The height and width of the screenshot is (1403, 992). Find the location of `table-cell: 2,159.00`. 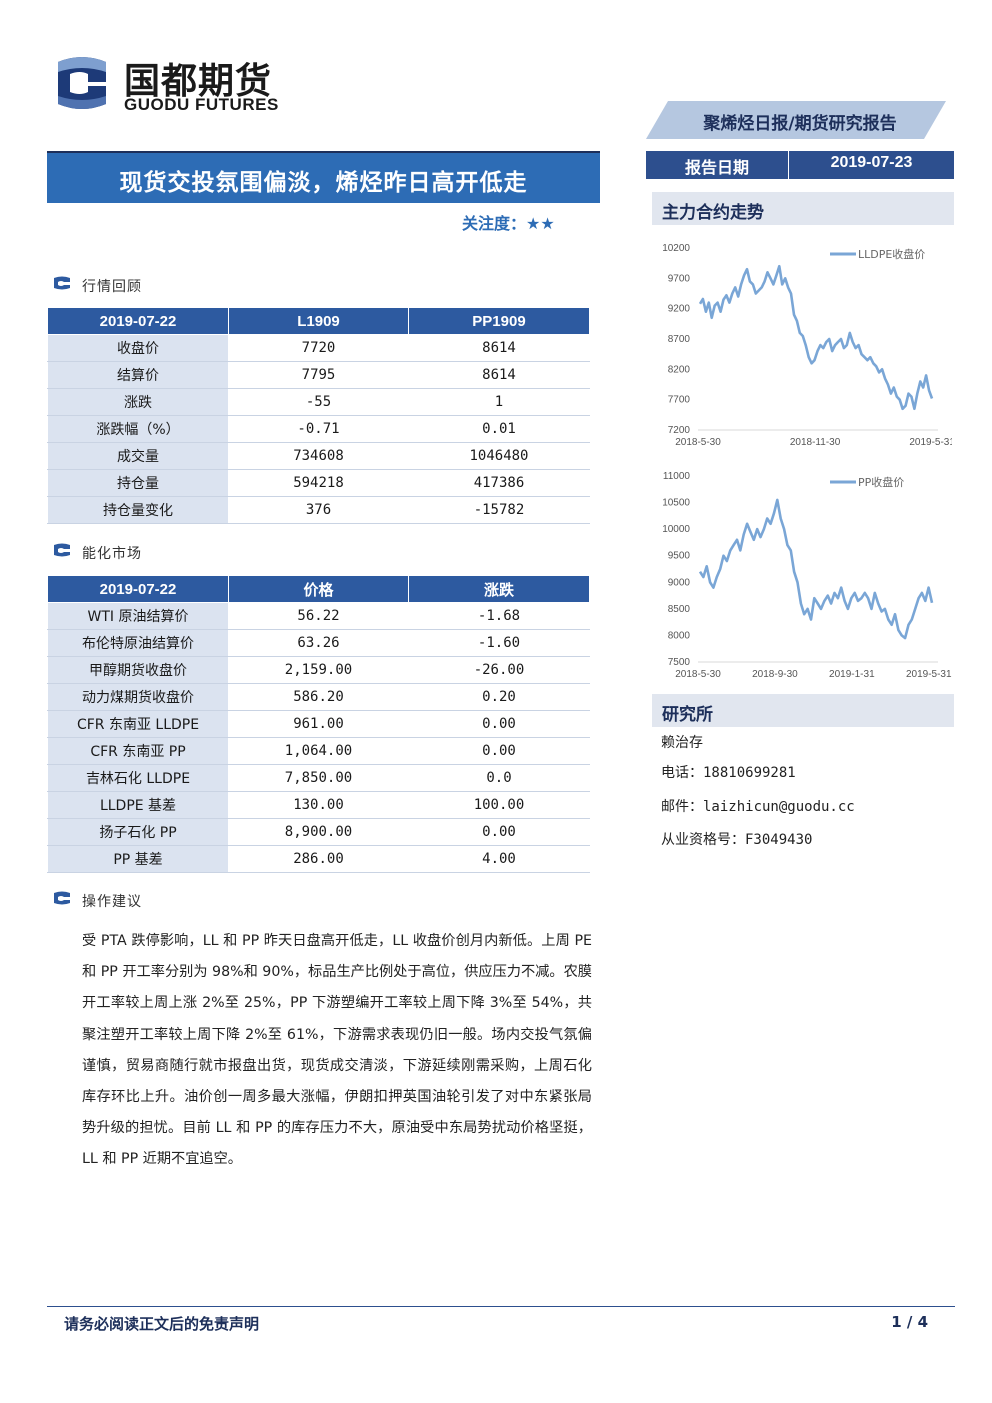

table-cell: 2,159.00 is located at coordinates (318, 670).